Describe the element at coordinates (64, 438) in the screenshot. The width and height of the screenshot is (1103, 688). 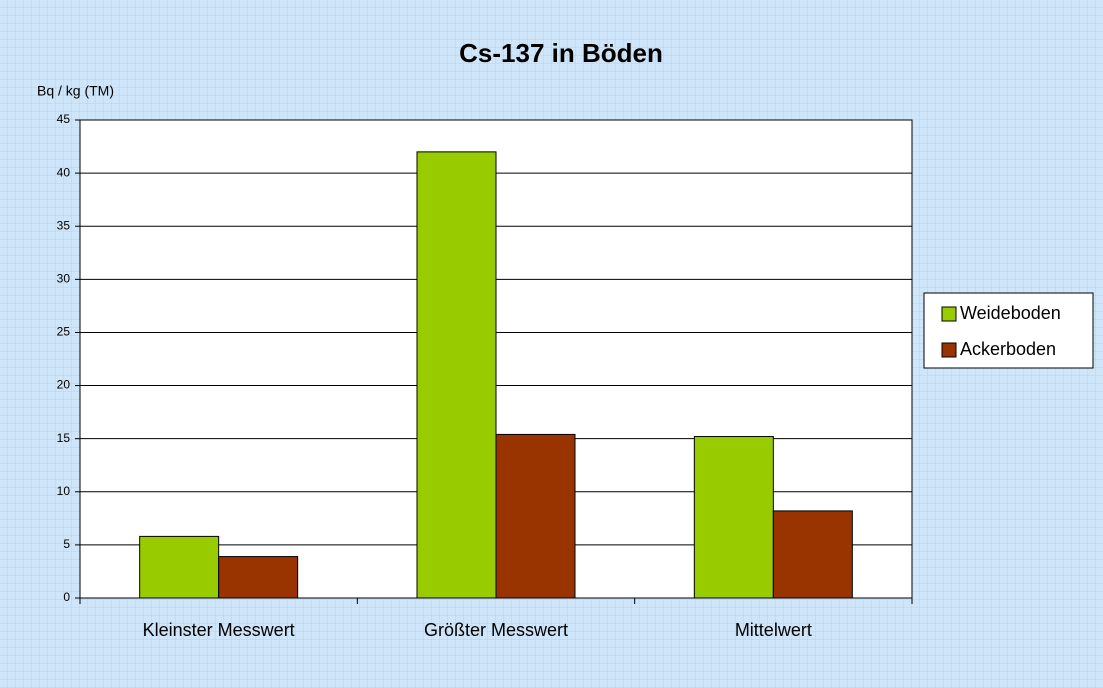
I see `y-tick-label: 15` at that location.